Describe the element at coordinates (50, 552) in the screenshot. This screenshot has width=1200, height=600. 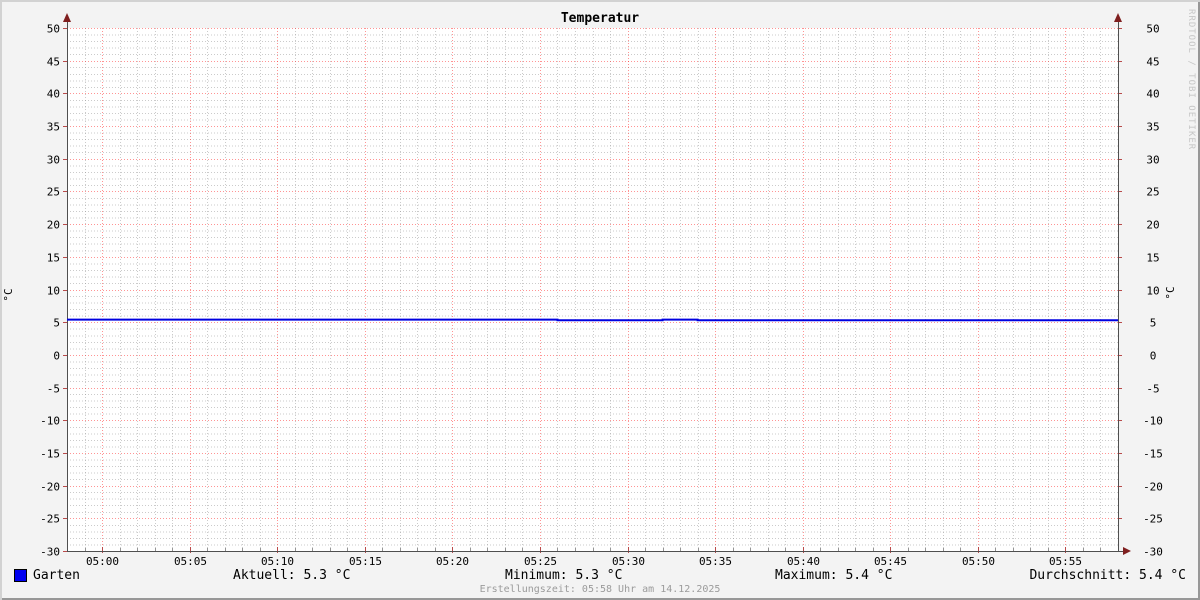
I see `y-tick-label-left: -30` at that location.